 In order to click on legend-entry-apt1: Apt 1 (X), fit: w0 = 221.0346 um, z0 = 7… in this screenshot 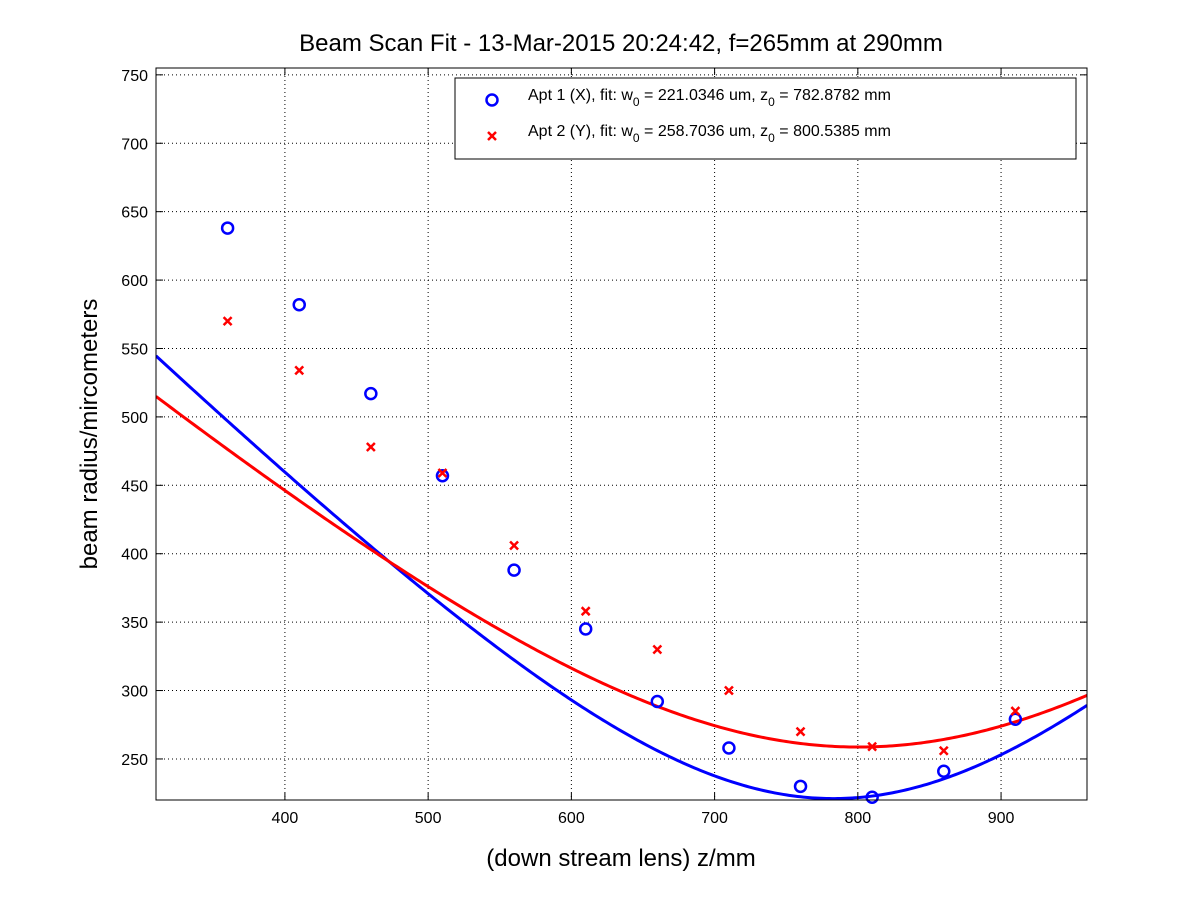, I will do `click(688, 98)`.